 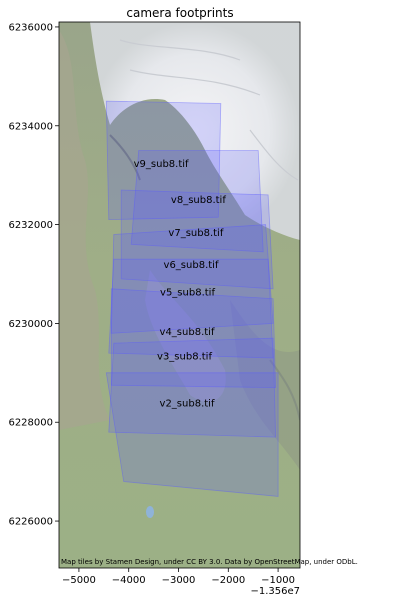 What do you see at coordinates (191, 265) in the screenshot?
I see `footprint-label: v6_sub8.tif` at bounding box center [191, 265].